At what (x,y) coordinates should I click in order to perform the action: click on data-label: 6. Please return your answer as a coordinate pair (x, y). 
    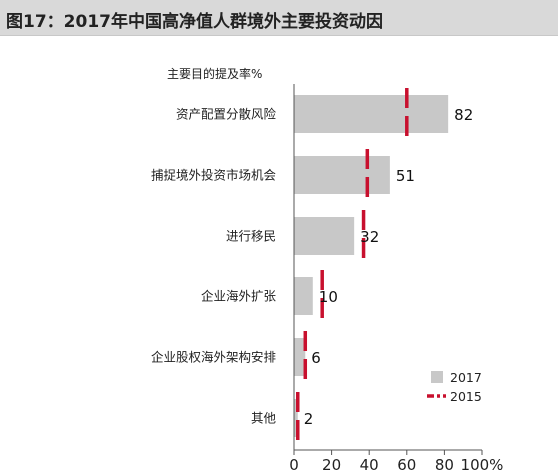
    Looking at the image, I should click on (316, 358).